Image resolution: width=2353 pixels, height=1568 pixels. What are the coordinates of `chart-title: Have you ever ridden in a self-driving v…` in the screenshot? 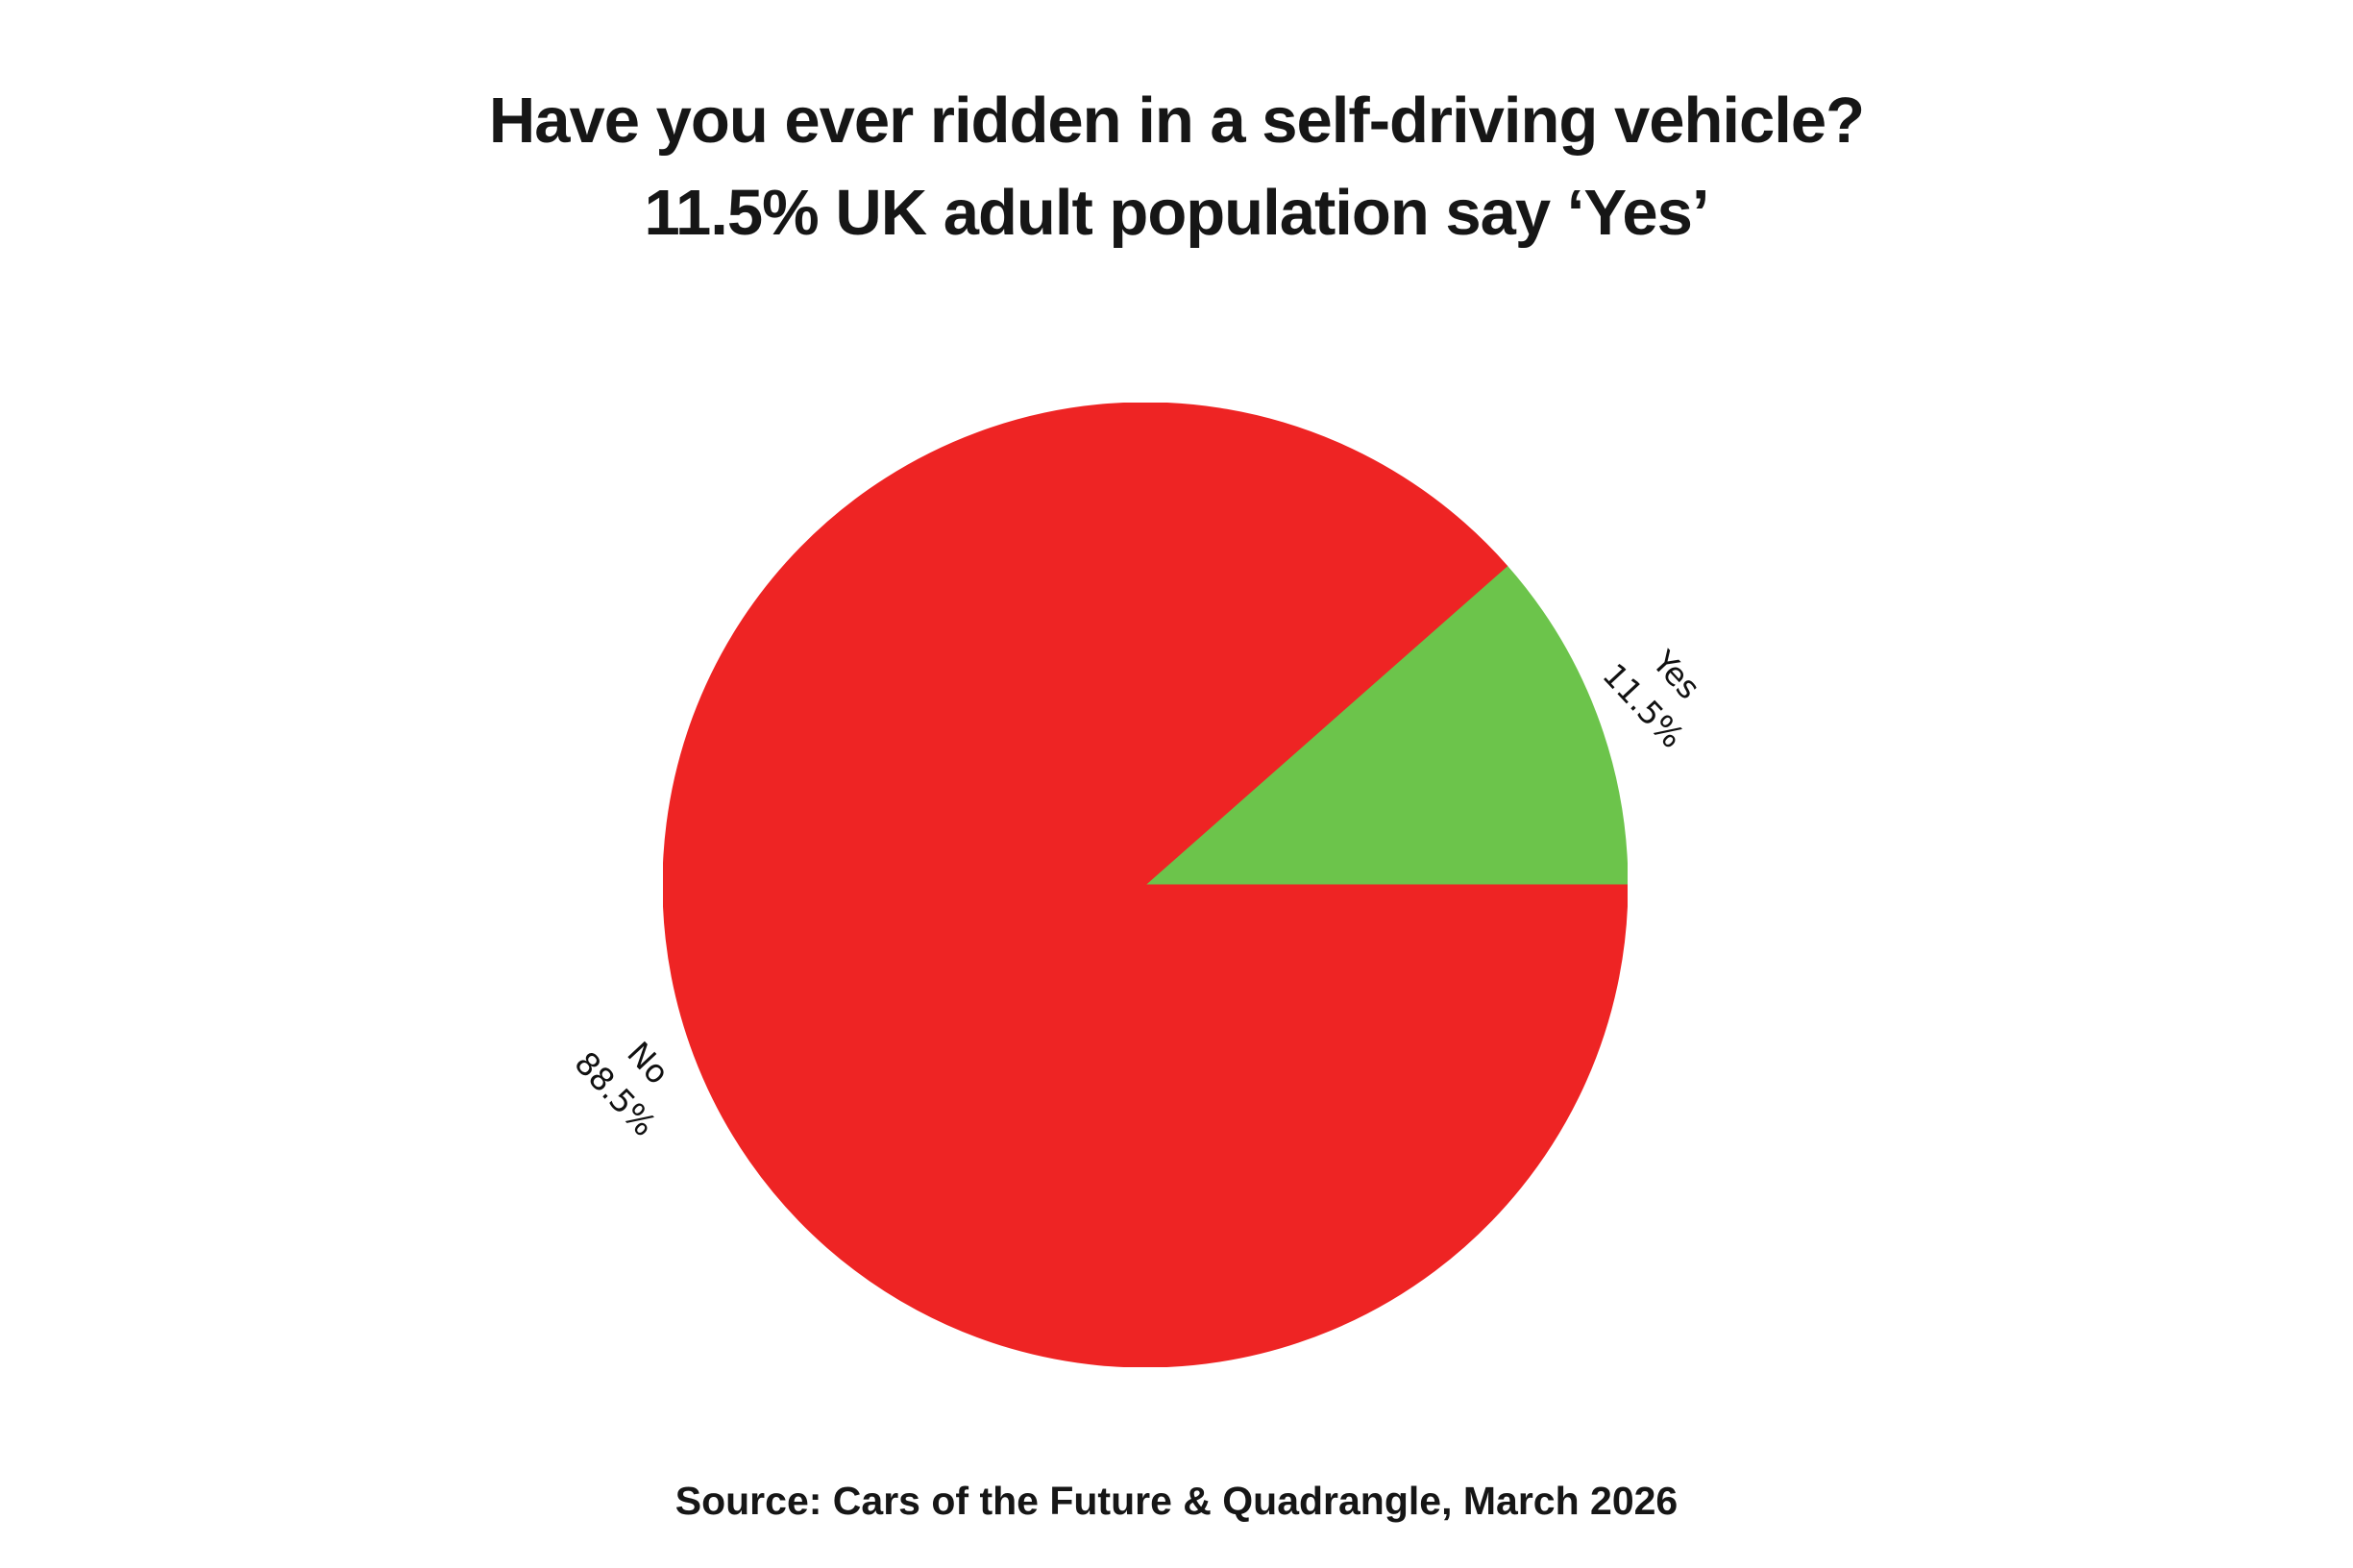 It's located at (1176, 167).